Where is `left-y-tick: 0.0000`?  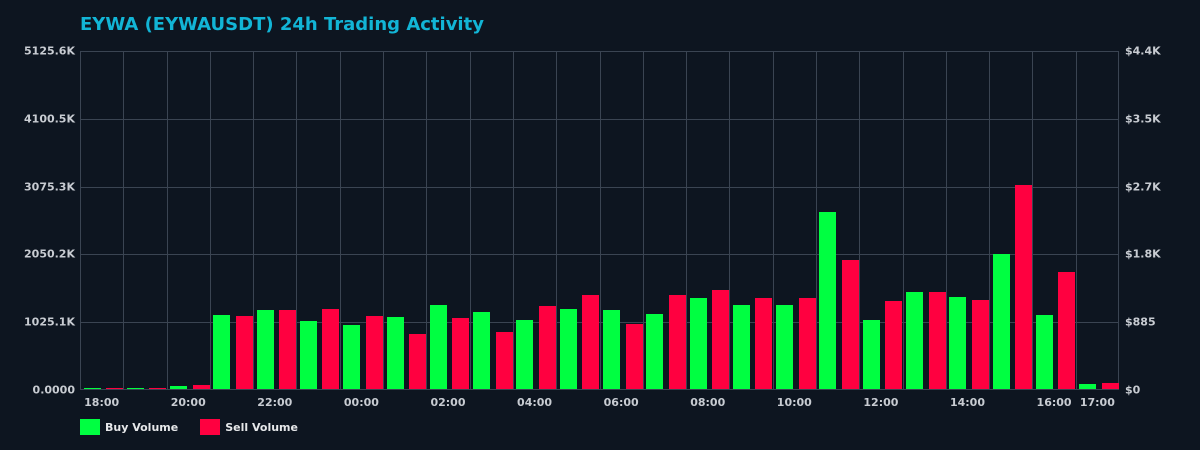 left-y-tick: 0.0000 is located at coordinates (53, 390).